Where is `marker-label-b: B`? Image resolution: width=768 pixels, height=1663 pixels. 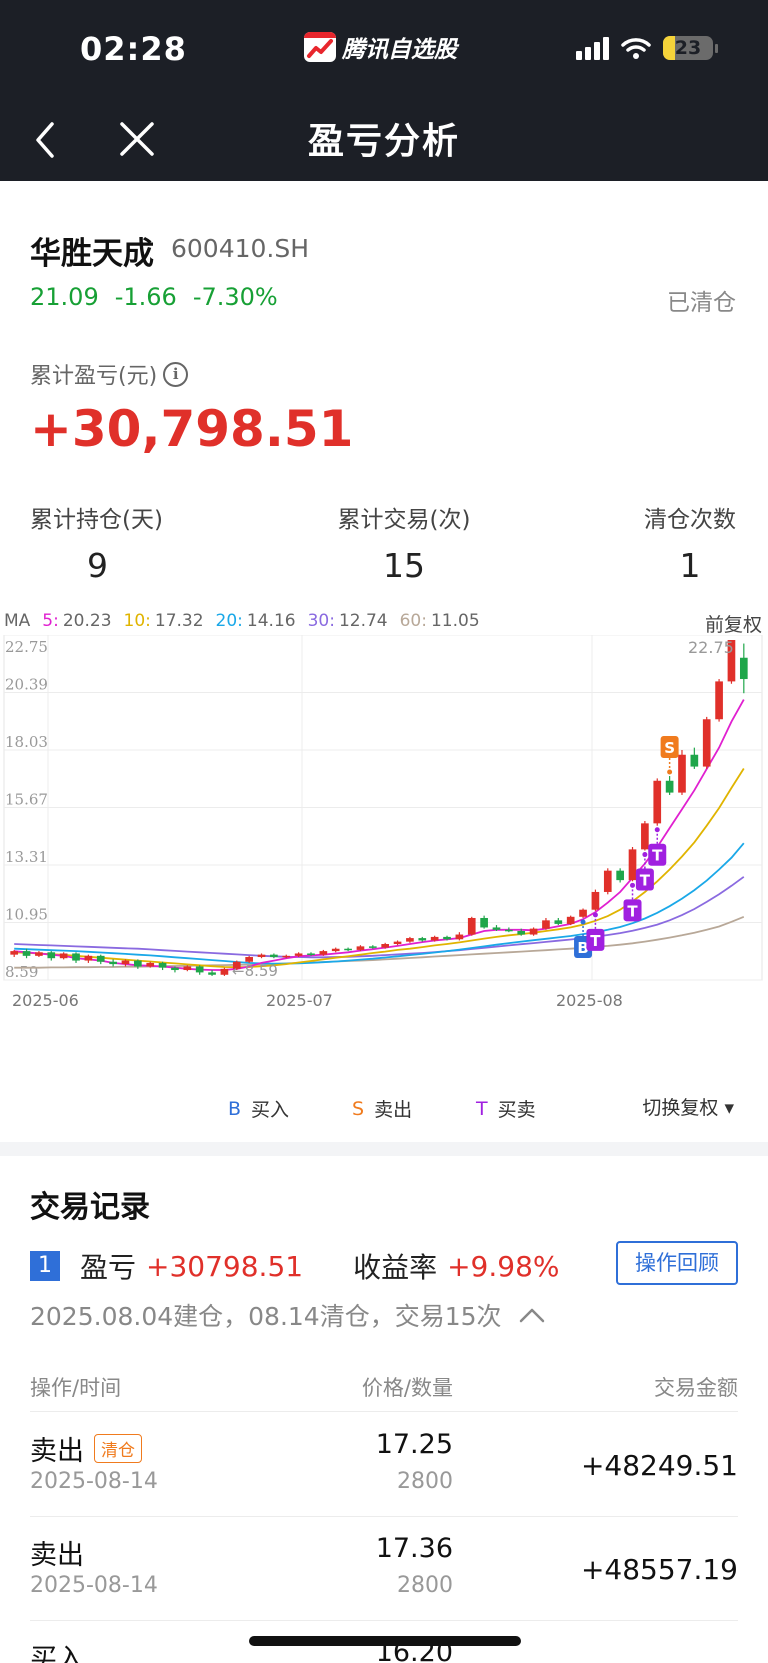
marker-label-b: B is located at coordinates (582, 948).